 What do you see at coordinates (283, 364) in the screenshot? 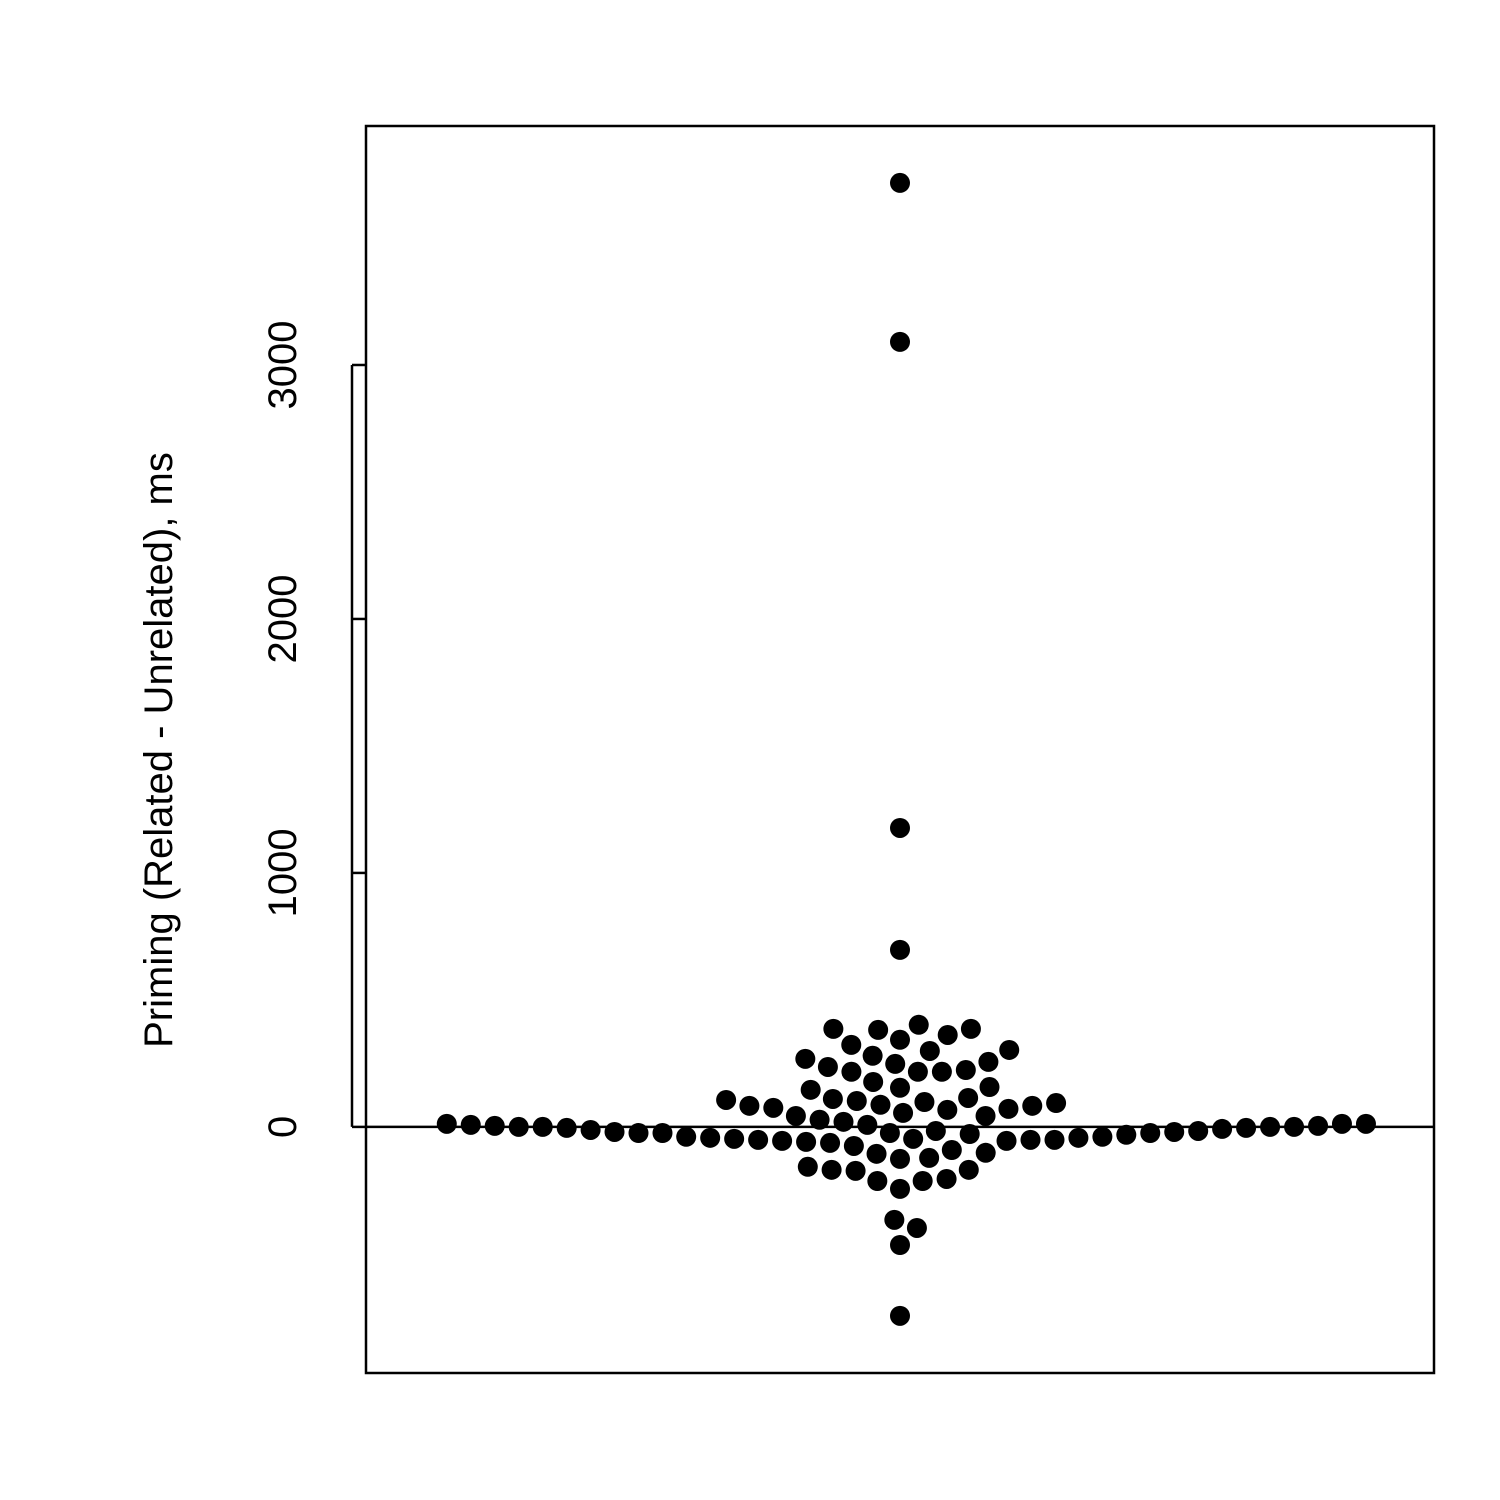
I see `y-tick-label: 3000` at bounding box center [283, 364].